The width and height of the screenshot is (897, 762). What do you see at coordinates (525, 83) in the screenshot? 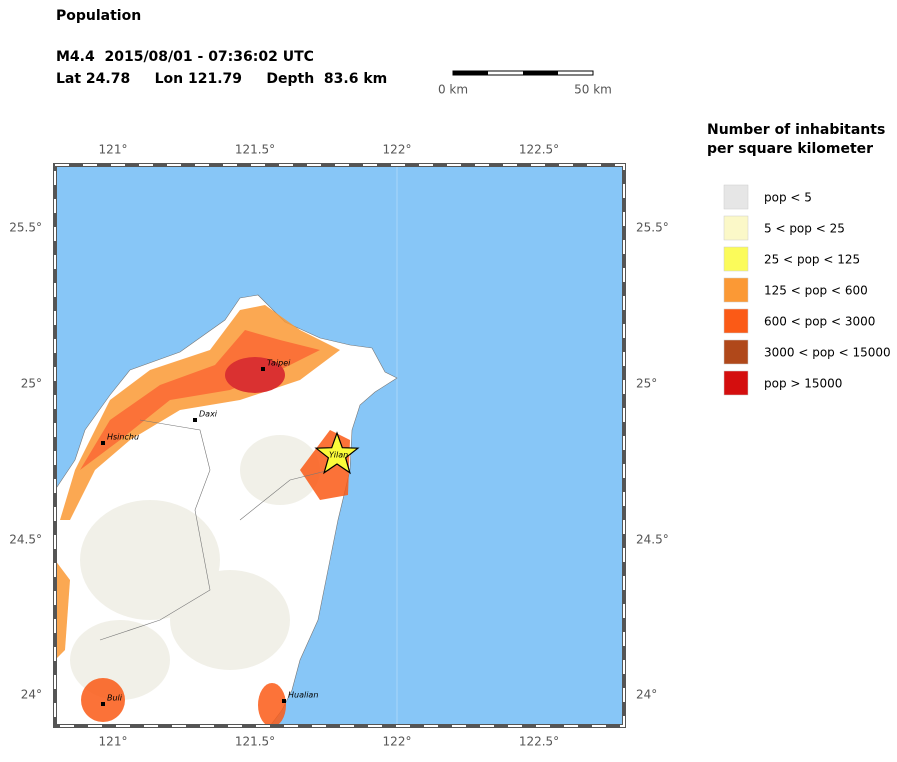
I see `scale-bar: 0 km 50 km` at bounding box center [525, 83].